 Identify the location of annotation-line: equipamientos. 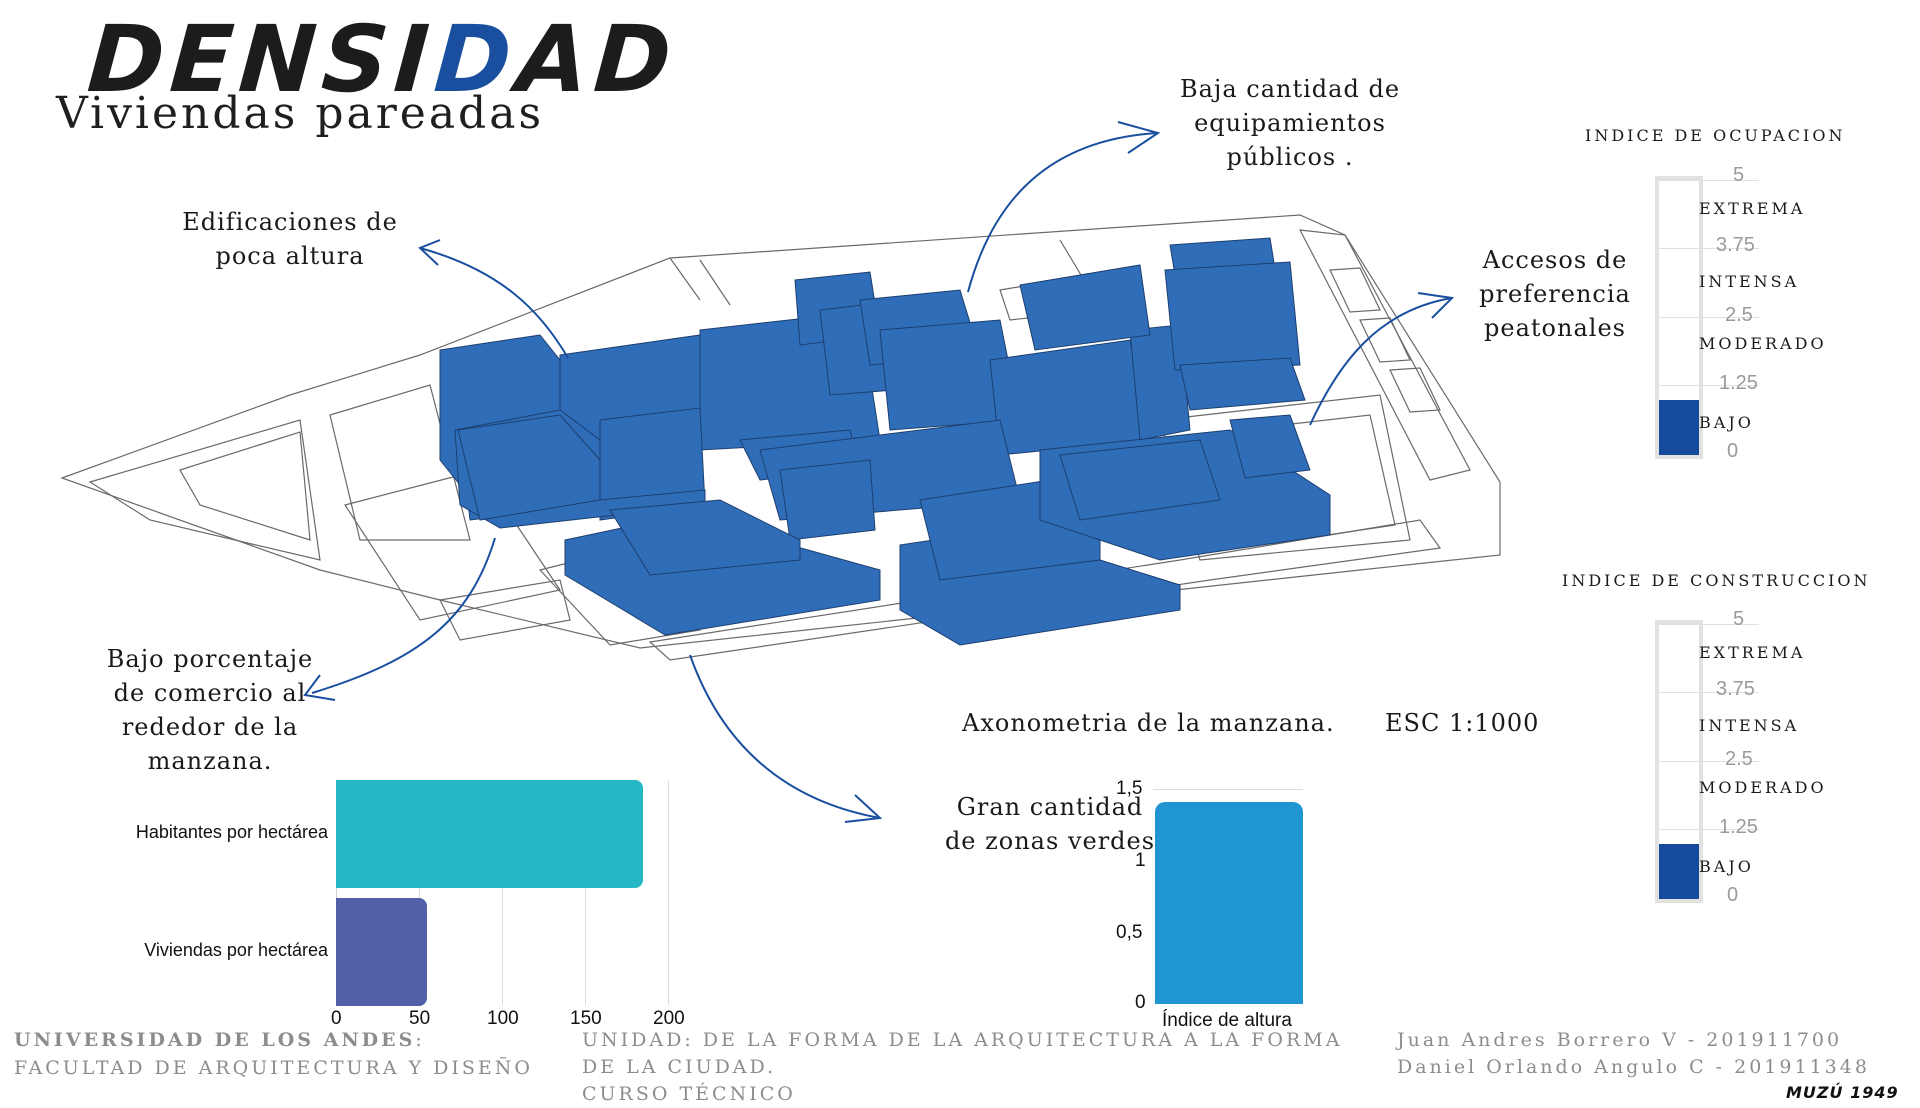
(1290, 123).